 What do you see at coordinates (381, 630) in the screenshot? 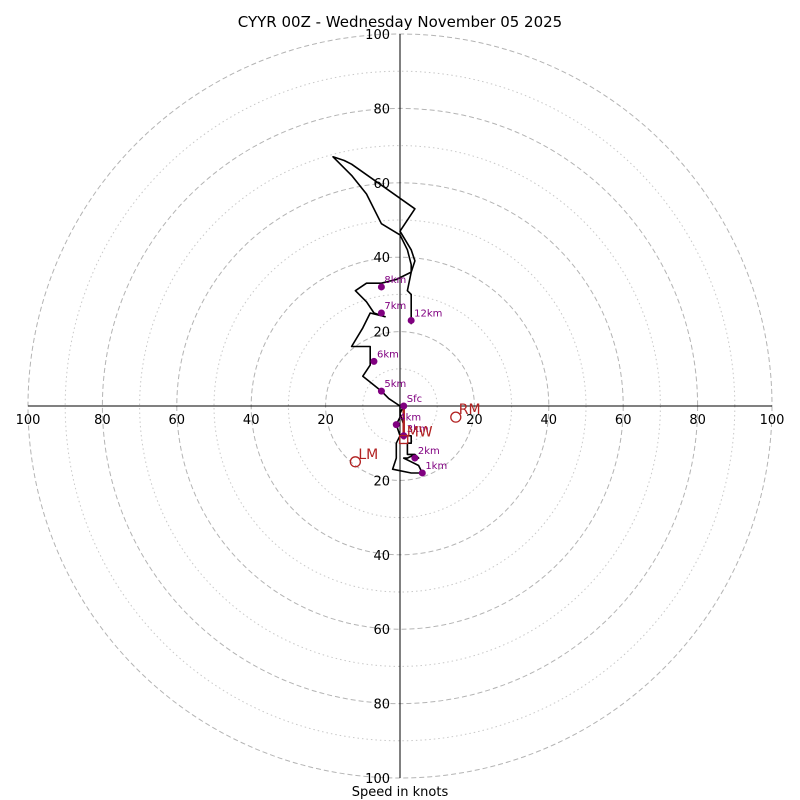
I see `y-tick-label: 60` at bounding box center [381, 630].